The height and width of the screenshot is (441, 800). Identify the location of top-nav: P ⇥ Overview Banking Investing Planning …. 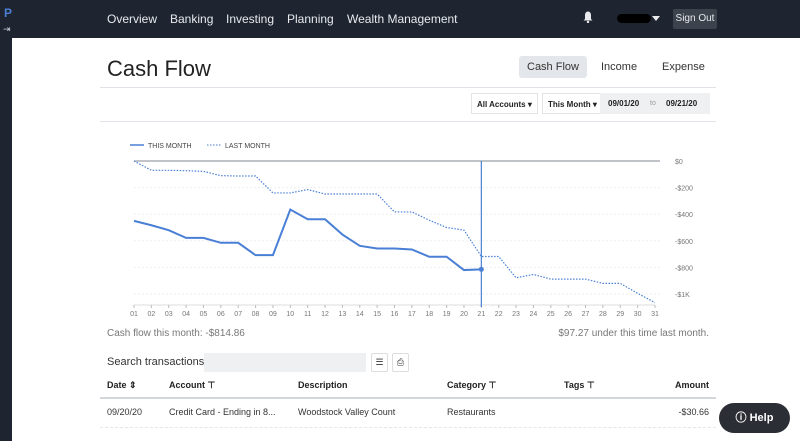
(400, 19).